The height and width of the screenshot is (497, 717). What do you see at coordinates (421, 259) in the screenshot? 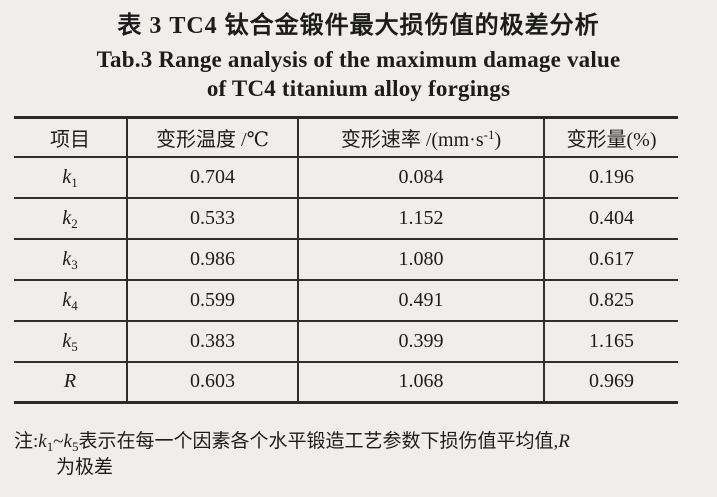
I see `cell-rate: 1.080` at bounding box center [421, 259].